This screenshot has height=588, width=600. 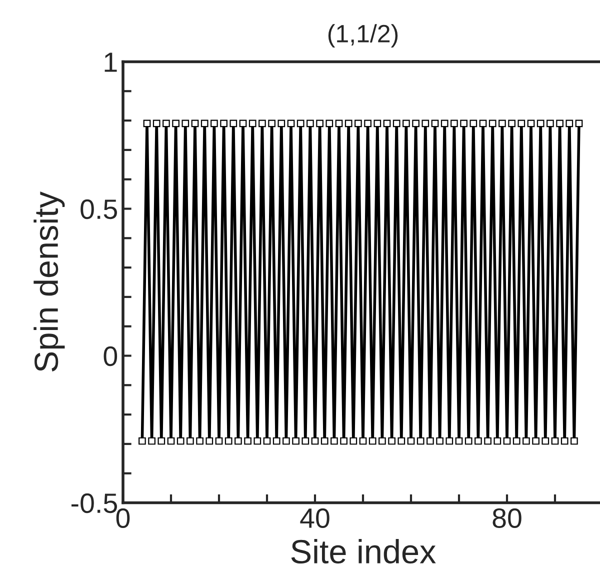 What do you see at coordinates (363, 36) in the screenshot?
I see `chart-title: (1,1/2)` at bounding box center [363, 36].